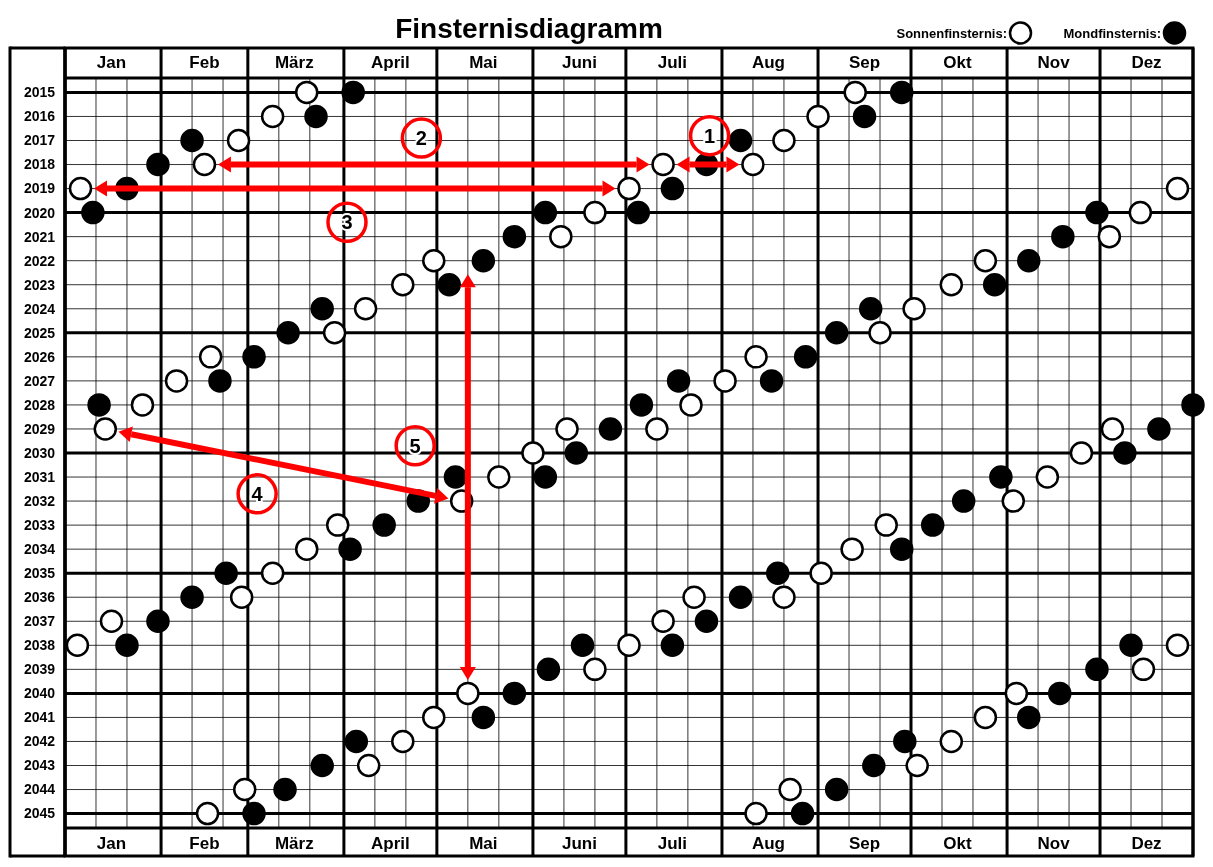 This screenshot has width=1213, height=867. What do you see at coordinates (390, 843) in the screenshot?
I see `x-tick-label: April` at bounding box center [390, 843].